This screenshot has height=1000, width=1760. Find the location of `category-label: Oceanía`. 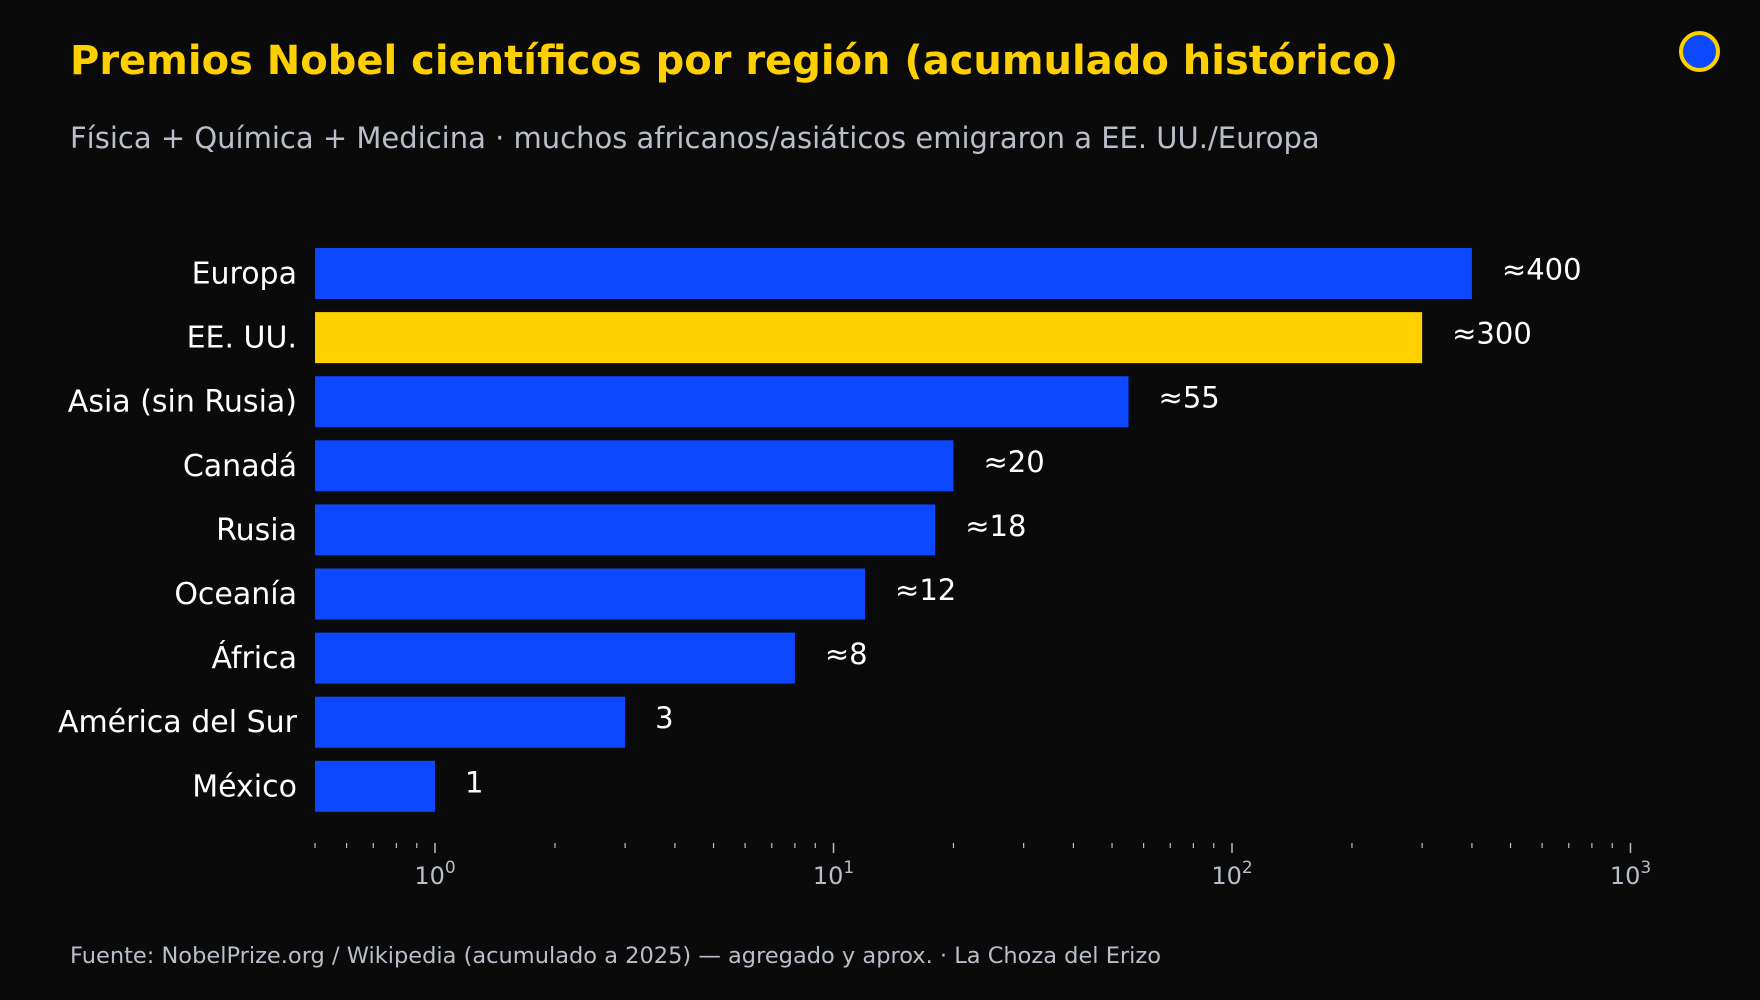

category-label: Oceanía is located at coordinates (235, 594).